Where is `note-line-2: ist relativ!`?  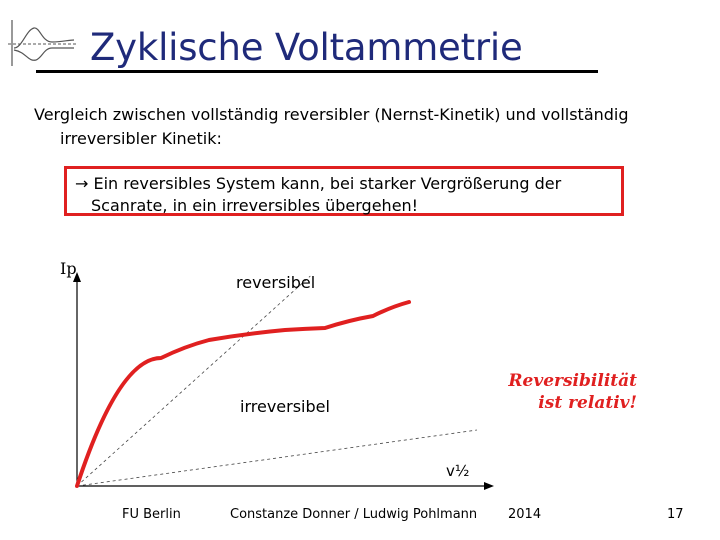 note-line-2: ist relativ! is located at coordinates (587, 403).